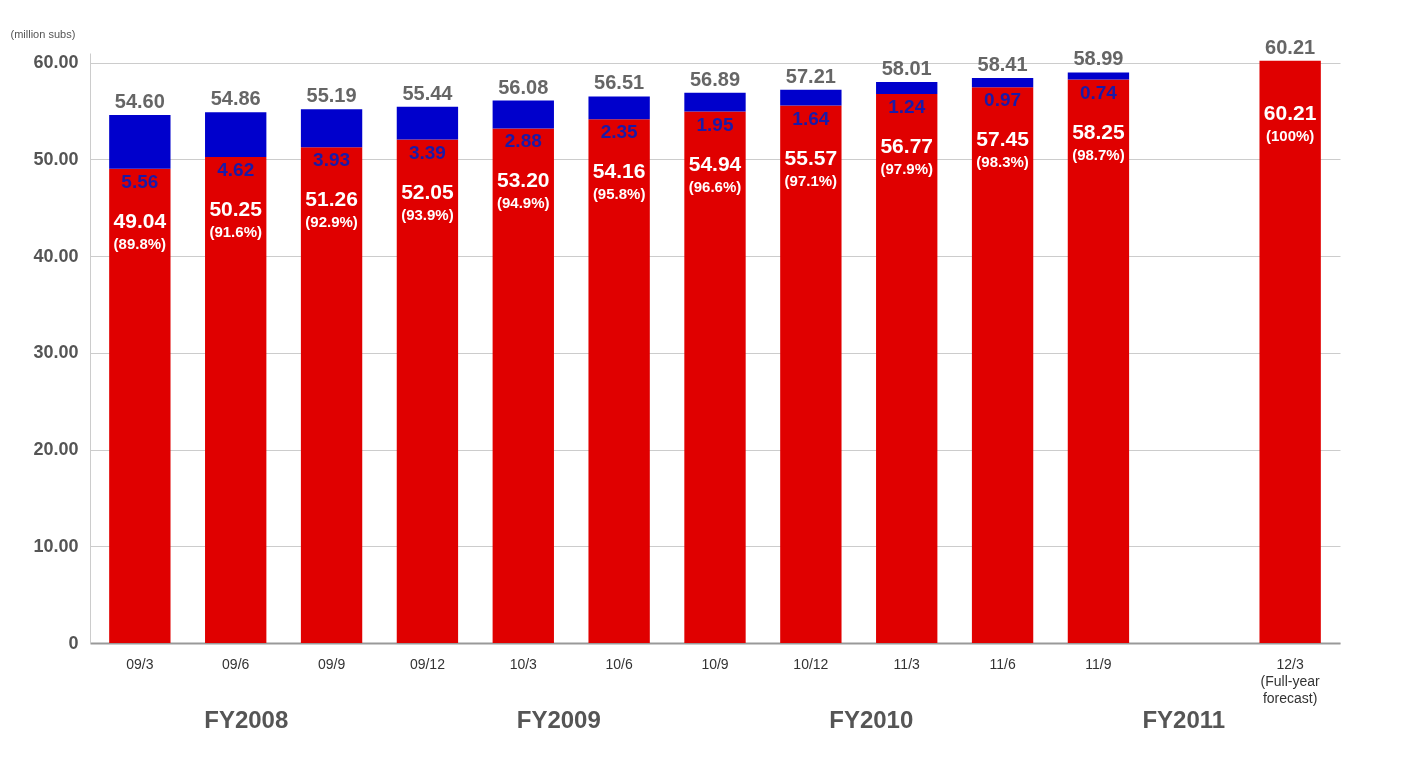 This screenshot has height=768, width=1407. I want to click on x-tick-label: 11/9, so click(1098, 663).